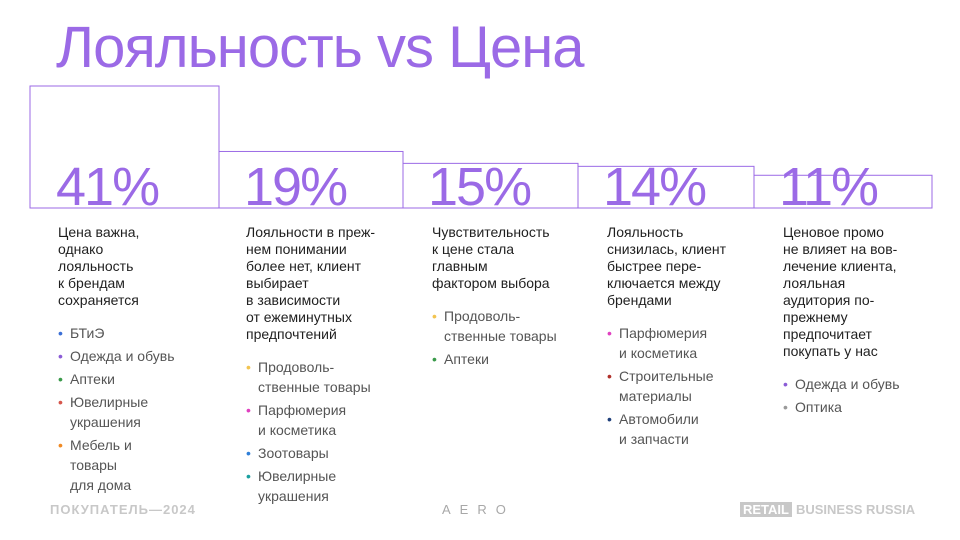 The height and width of the screenshot is (540, 960). I want to click on segment-list-item: • Строительные материалы, so click(682, 386).